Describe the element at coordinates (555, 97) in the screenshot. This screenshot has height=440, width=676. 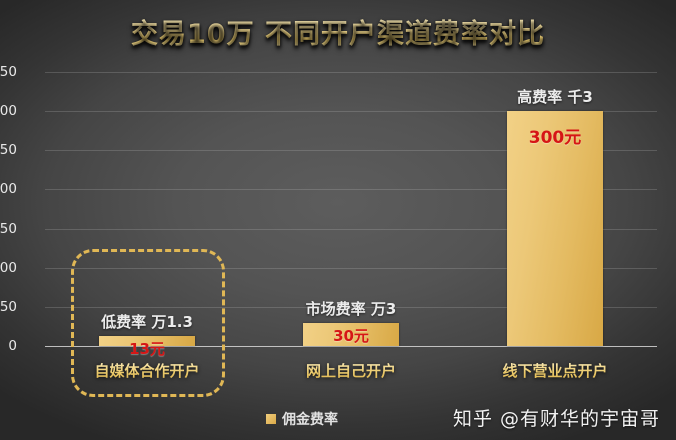
I see `bar-annotation-3: 高费率 千3` at that location.